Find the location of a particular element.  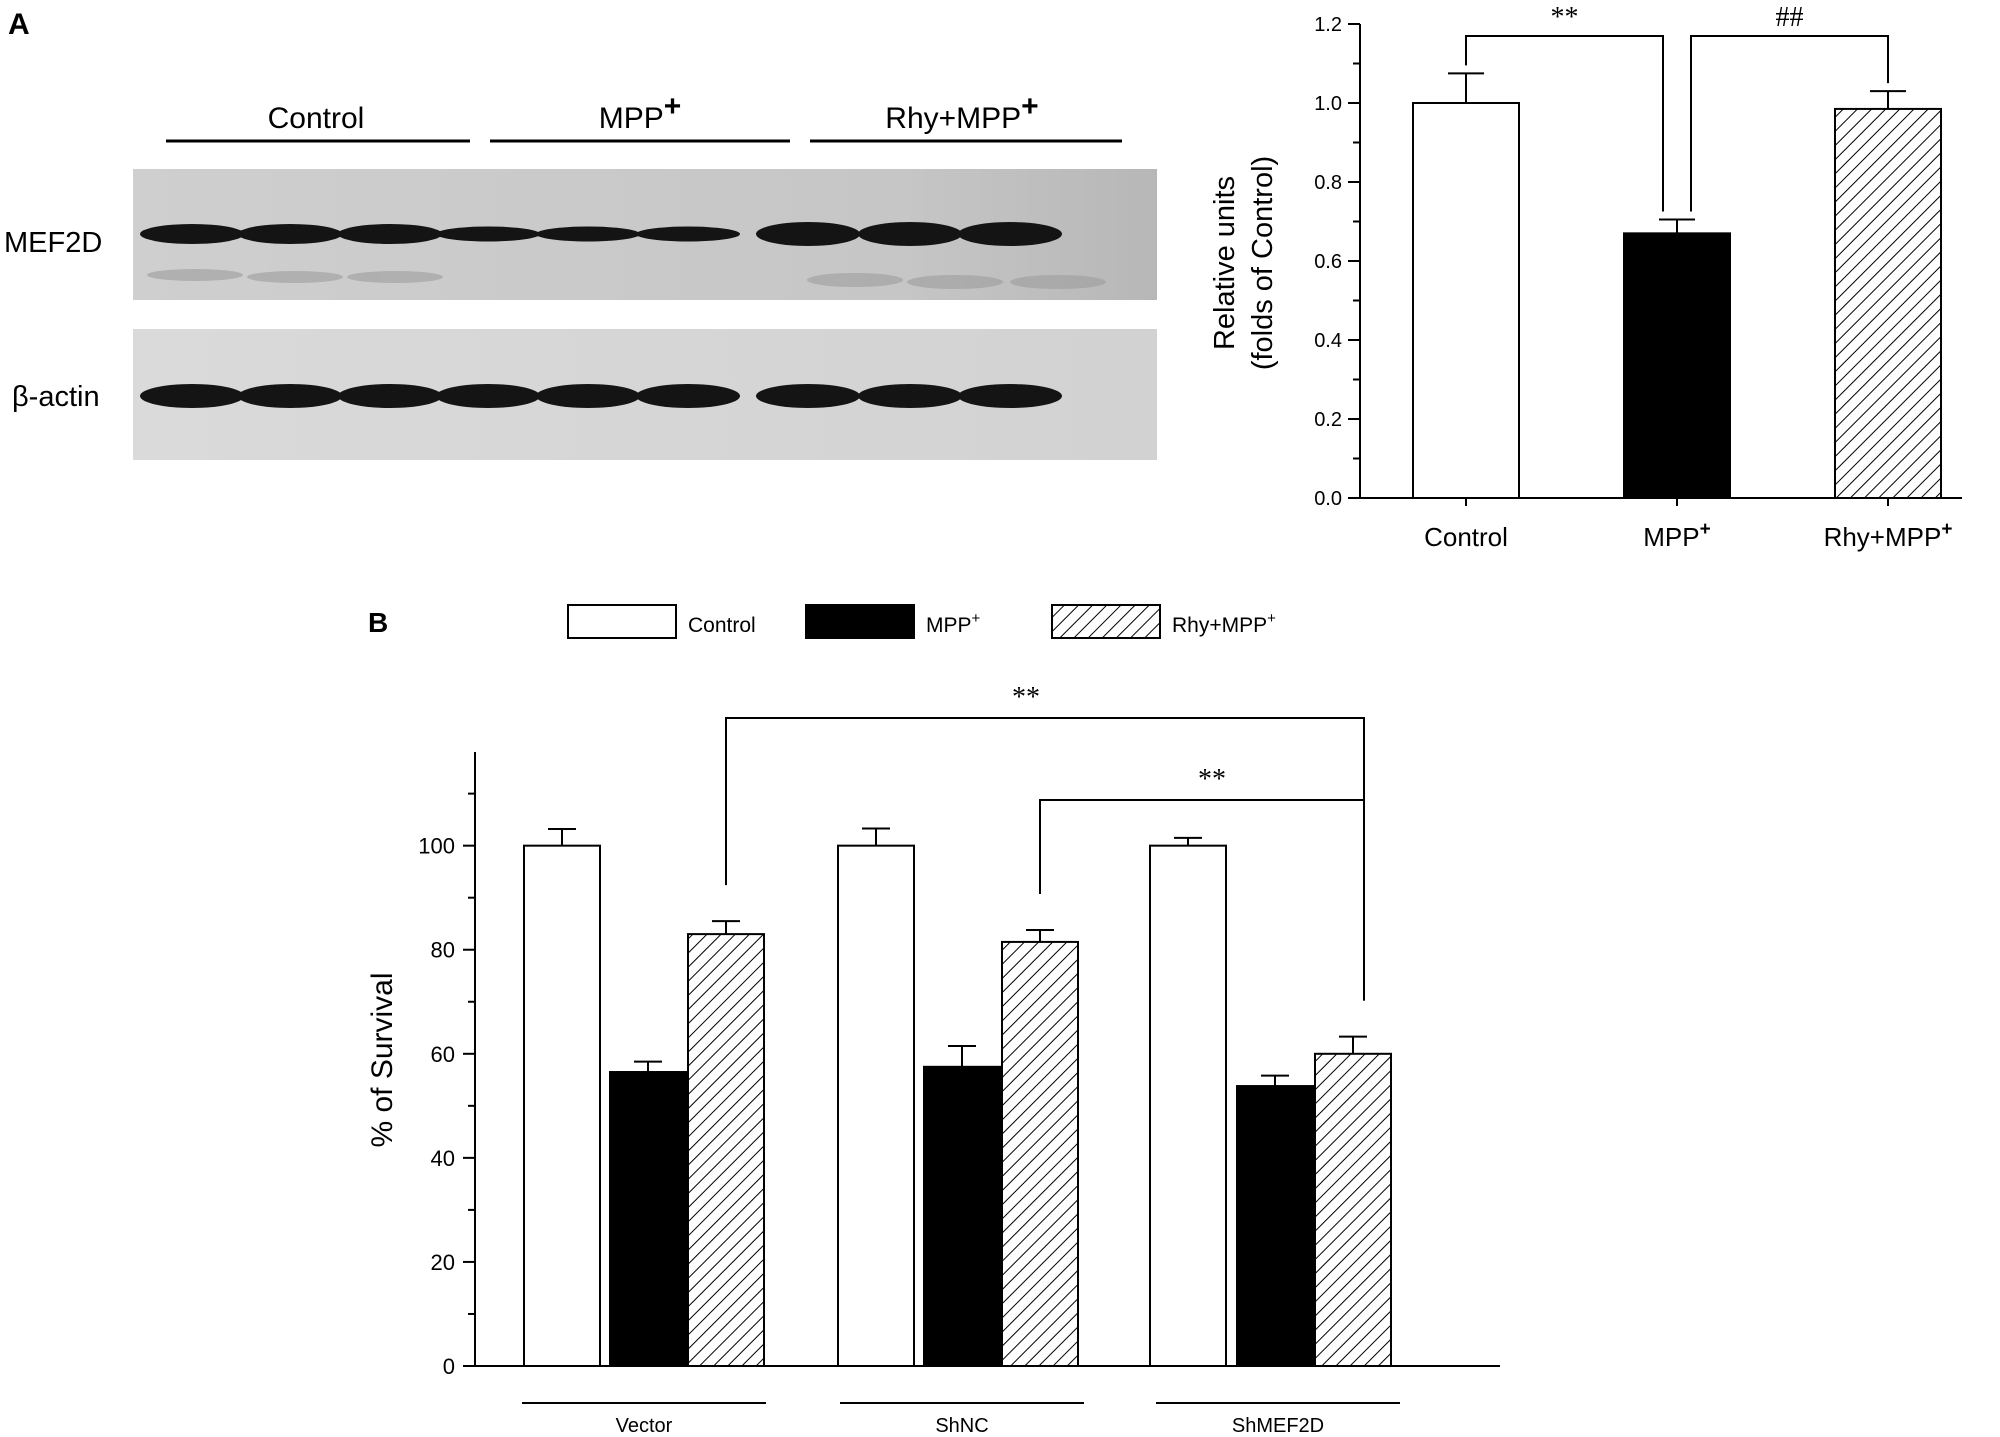

panel-b-significance-label-1: ** is located at coordinates (1026, 697).